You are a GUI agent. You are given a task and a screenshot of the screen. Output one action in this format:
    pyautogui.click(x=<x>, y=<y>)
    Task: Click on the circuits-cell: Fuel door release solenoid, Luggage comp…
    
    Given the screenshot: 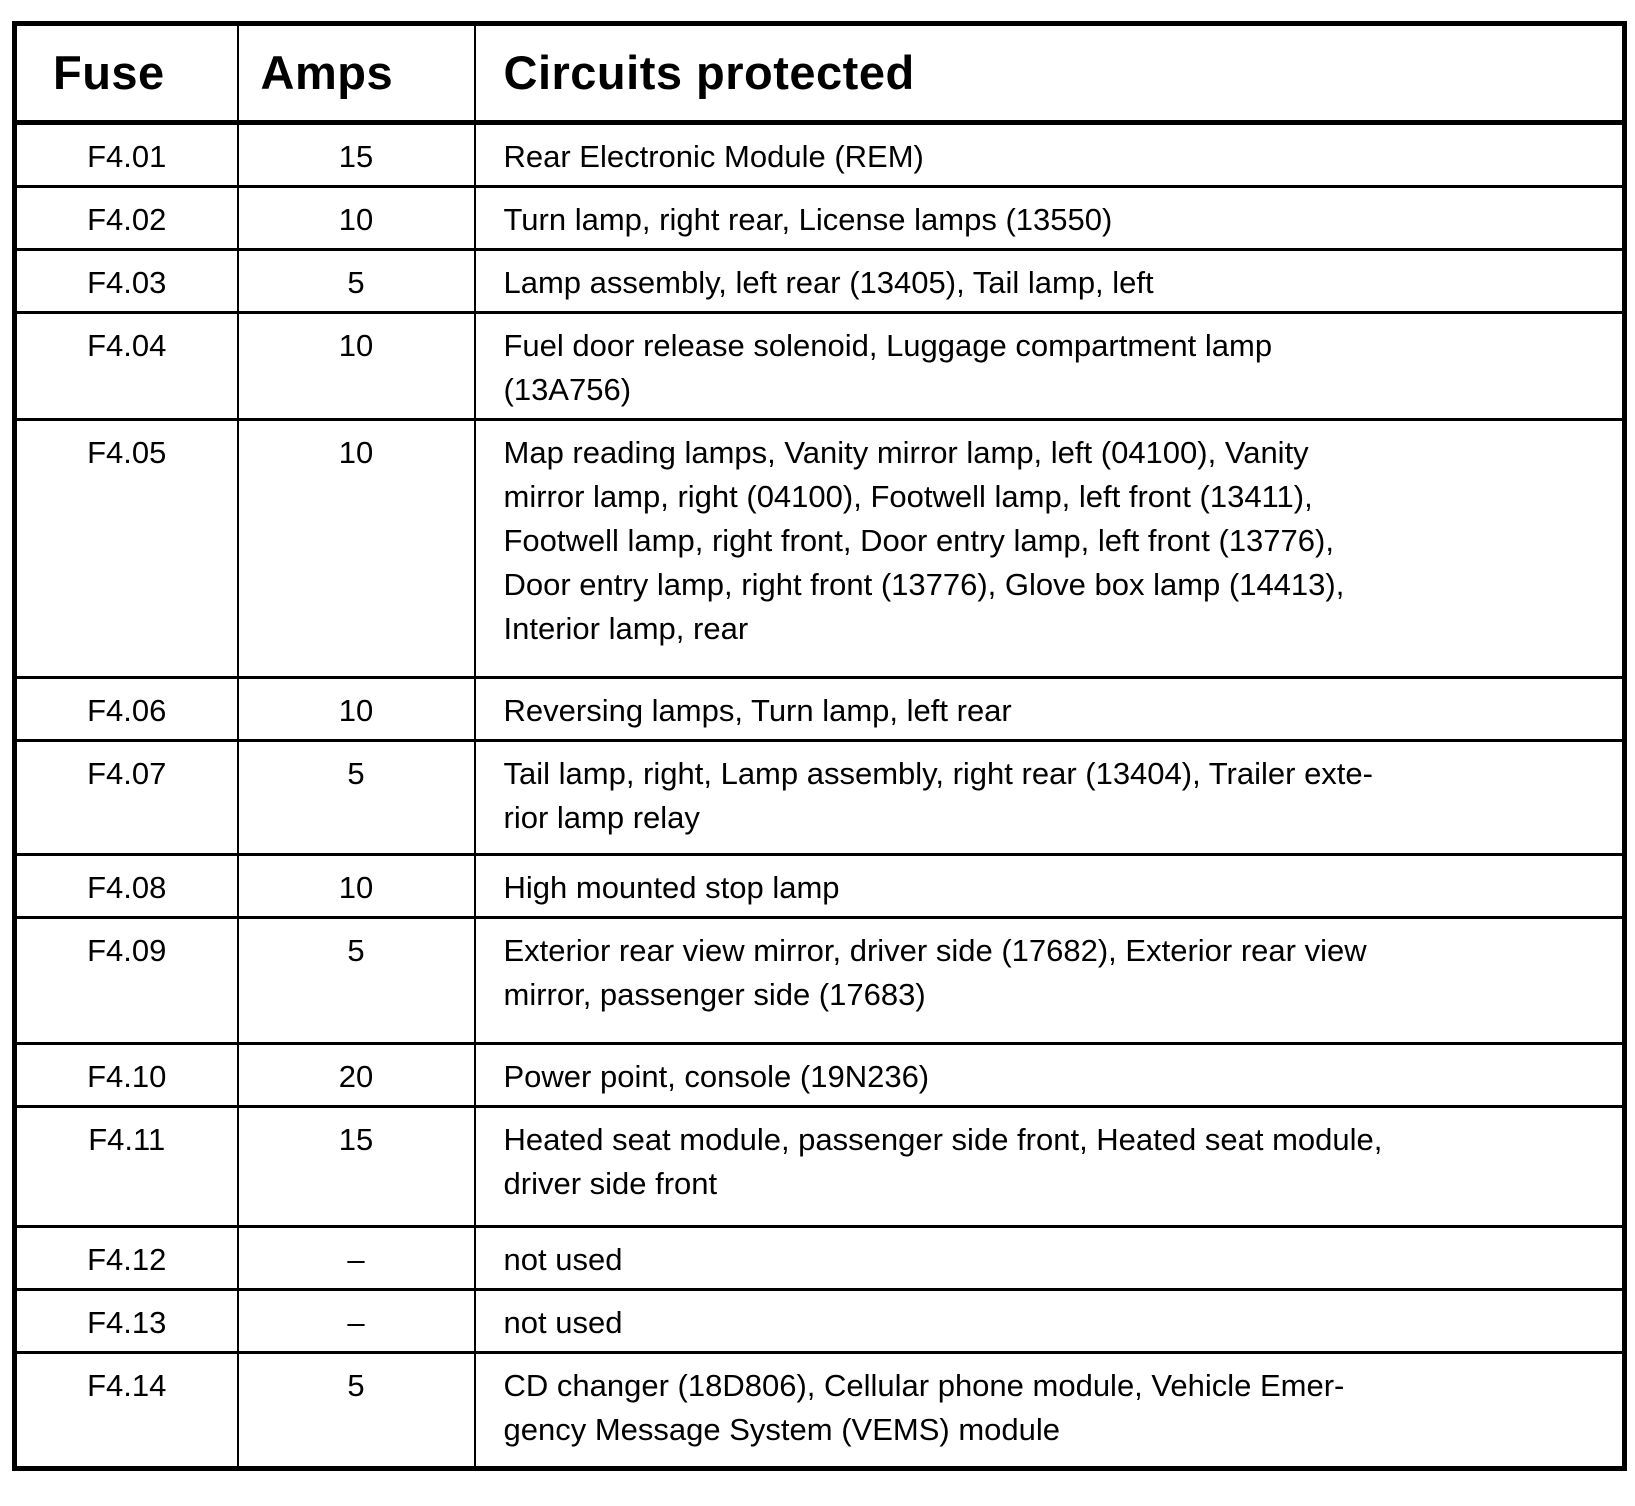 What is the action you would take?
    pyautogui.click(x=1049, y=366)
    